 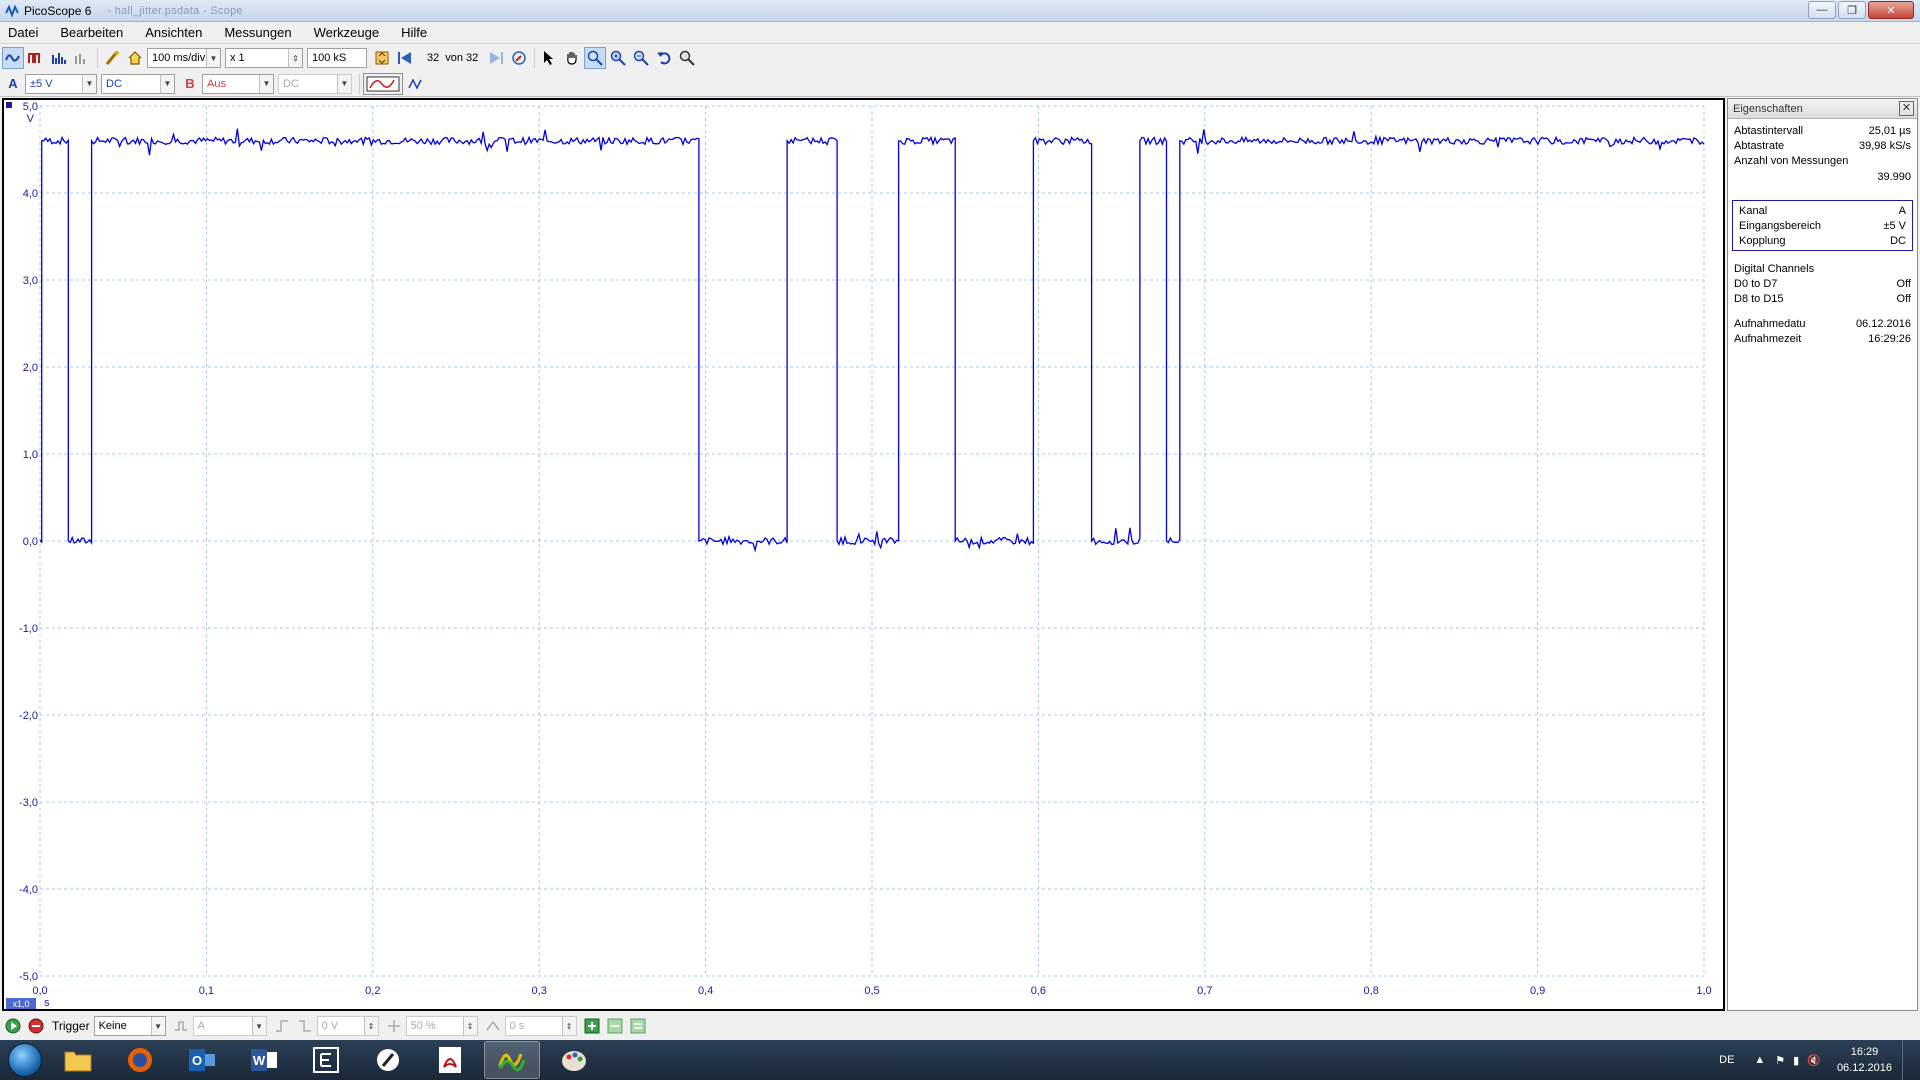 What do you see at coordinates (61, 83) in the screenshot?
I see `channel-a-range-select: ±5 V ▼` at bounding box center [61, 83].